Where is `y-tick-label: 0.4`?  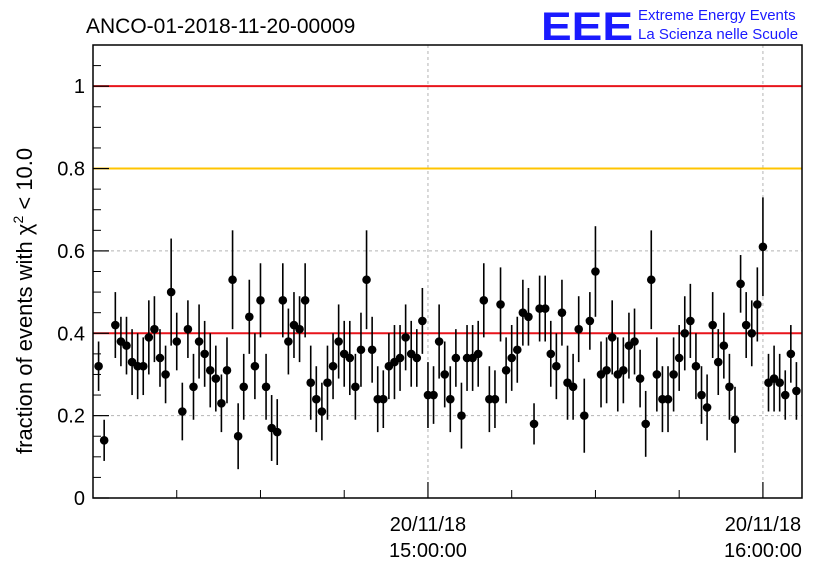 y-tick-label: 0.4 is located at coordinates (71, 334).